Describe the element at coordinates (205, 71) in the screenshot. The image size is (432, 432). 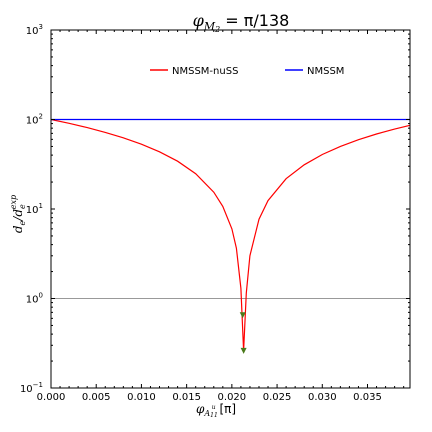
I see `legend-label: NMSSM-nuSS` at that location.